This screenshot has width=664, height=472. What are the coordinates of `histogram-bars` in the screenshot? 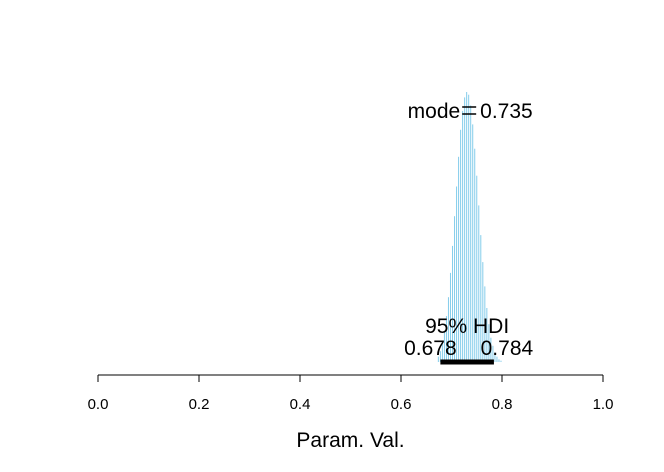 It's located at (469, 227).